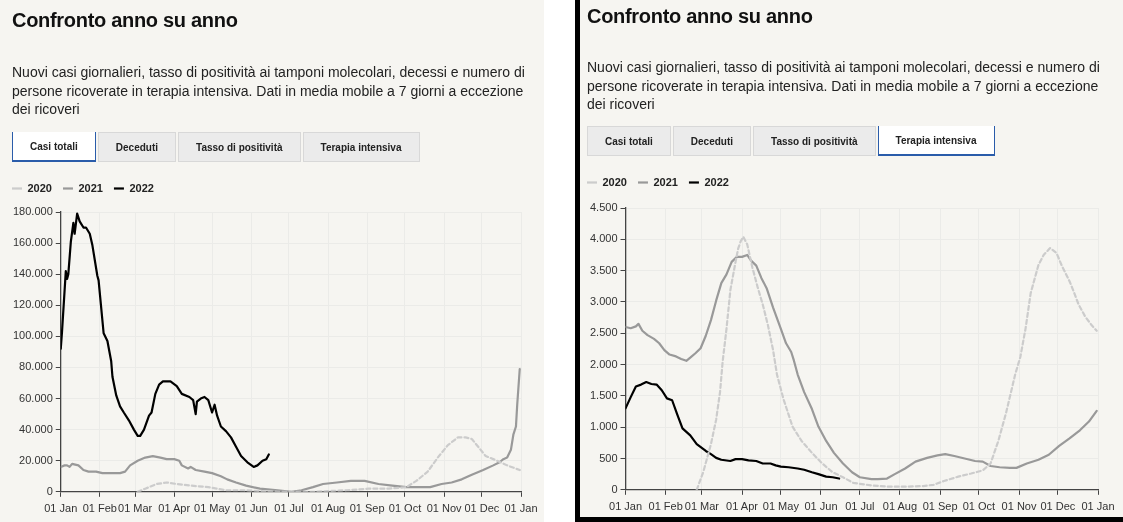  Describe the element at coordinates (608, 457) in the screenshot. I see `y-tick-label: 500` at that location.